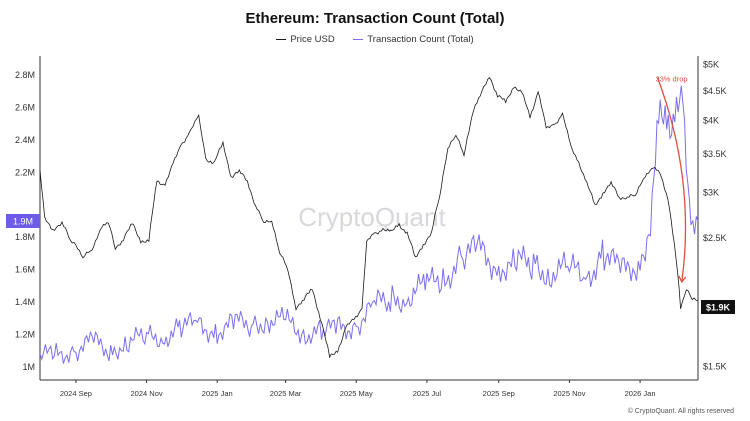  Describe the element at coordinates (76, 393) in the screenshot. I see `x-tick-label: 2024 Sep` at that location.